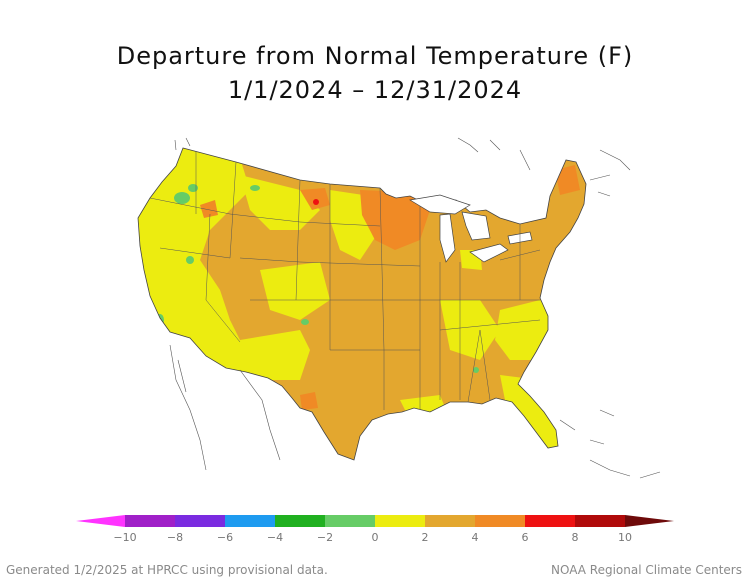 This screenshot has width=750, height=580. I want to click on contour-0-2-west, so click(224, 264).